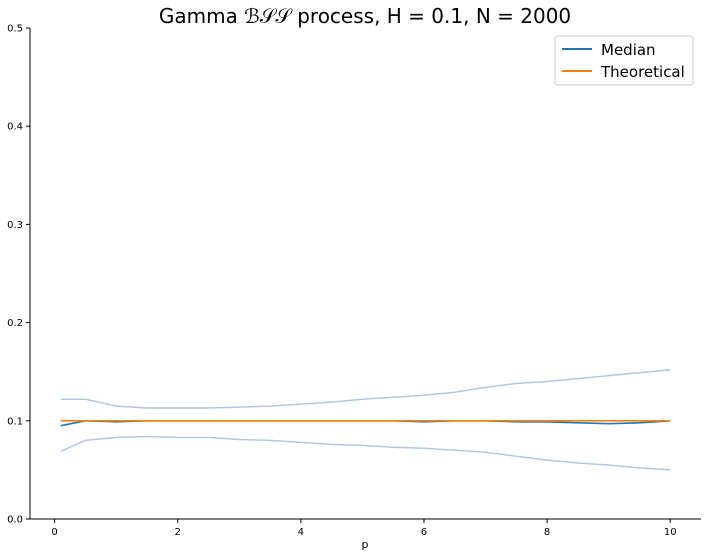  Describe the element at coordinates (15, 323) in the screenshot. I see `y-tick-label-2: 0.2` at that location.